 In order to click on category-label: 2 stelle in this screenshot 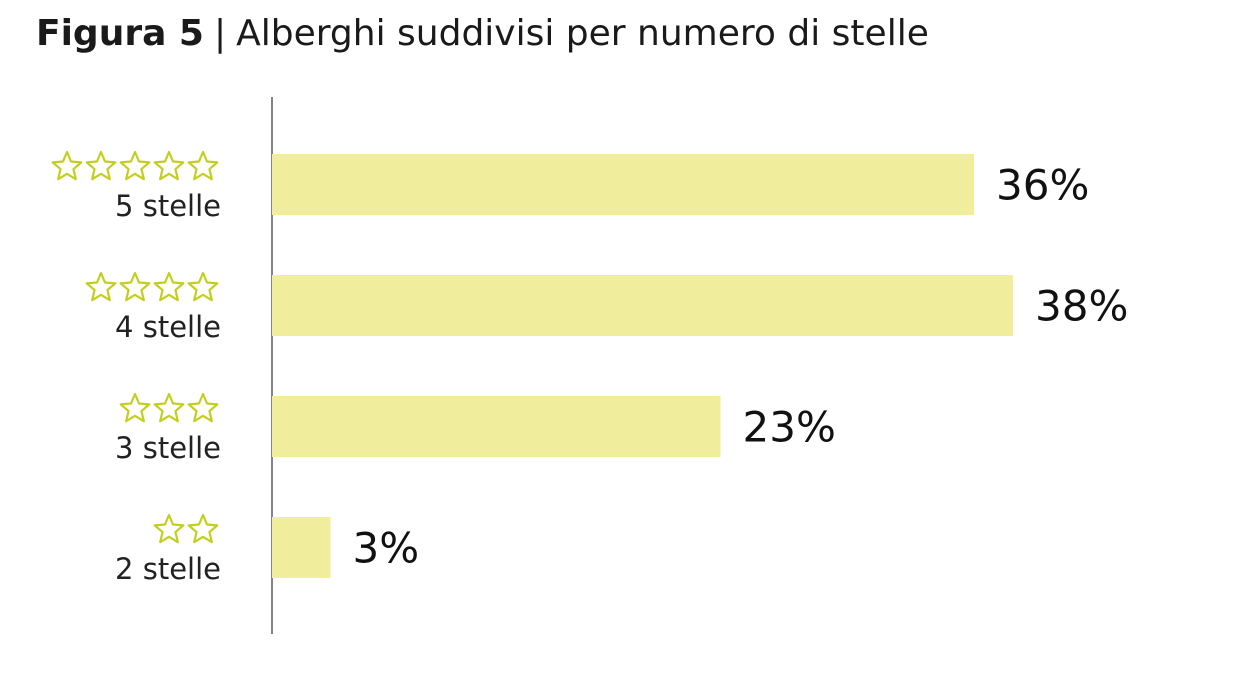, I will do `click(168, 569)`.